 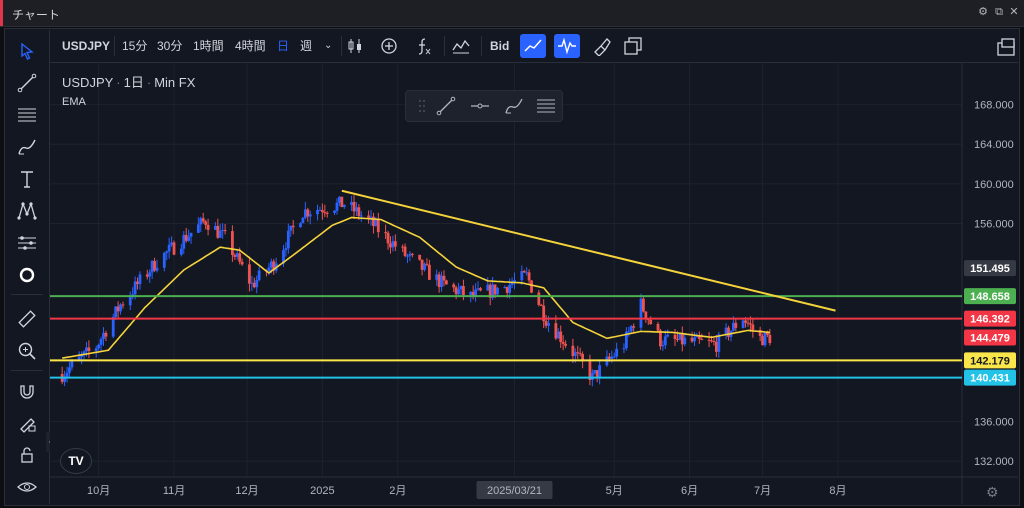 I want to click on magnet-icon, so click(x=27, y=391).